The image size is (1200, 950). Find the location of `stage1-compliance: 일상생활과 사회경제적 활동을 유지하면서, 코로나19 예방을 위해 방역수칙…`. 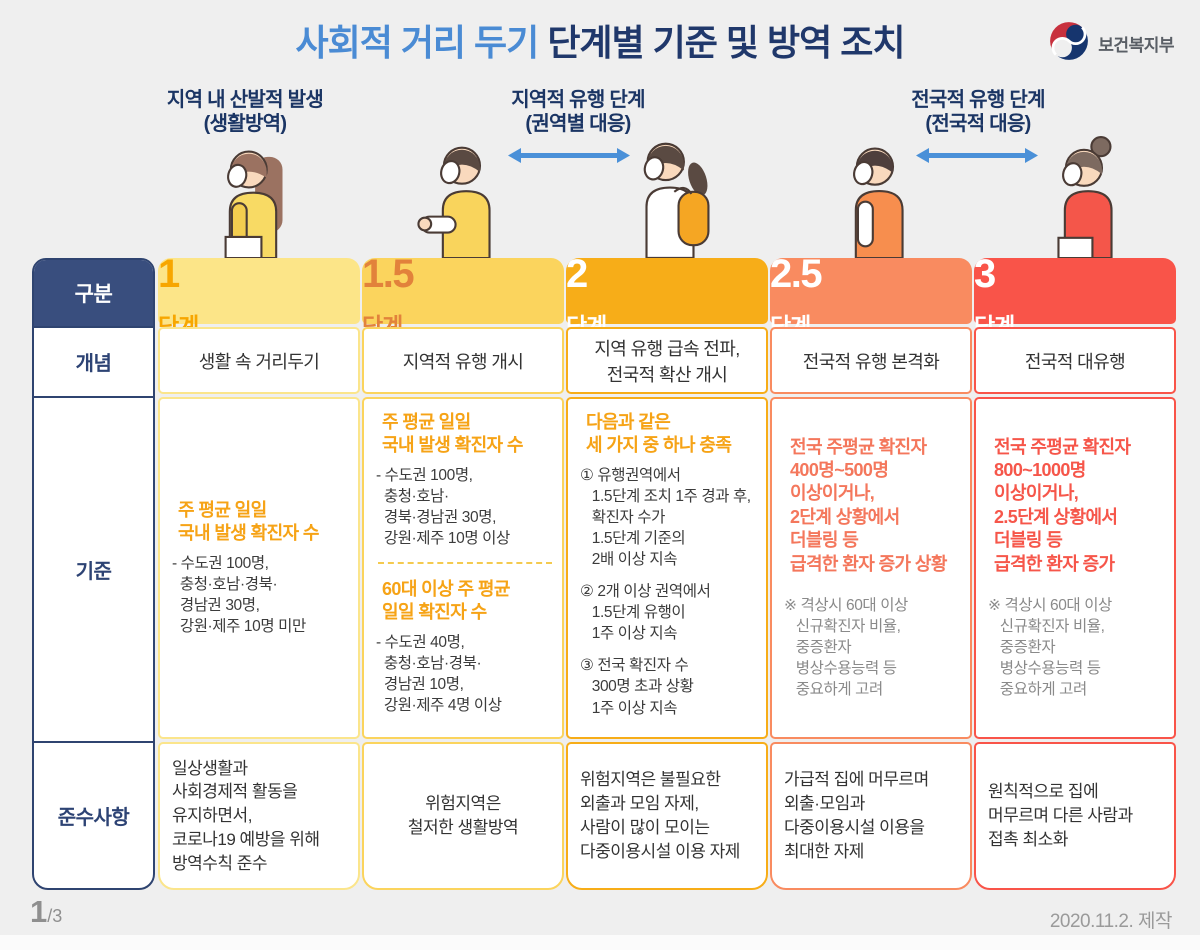

stage1-compliance: 일상생활과 사회경제적 활동을 유지하면서, 코로나19 예방을 위해 방역수칙… is located at coordinates (259, 816).